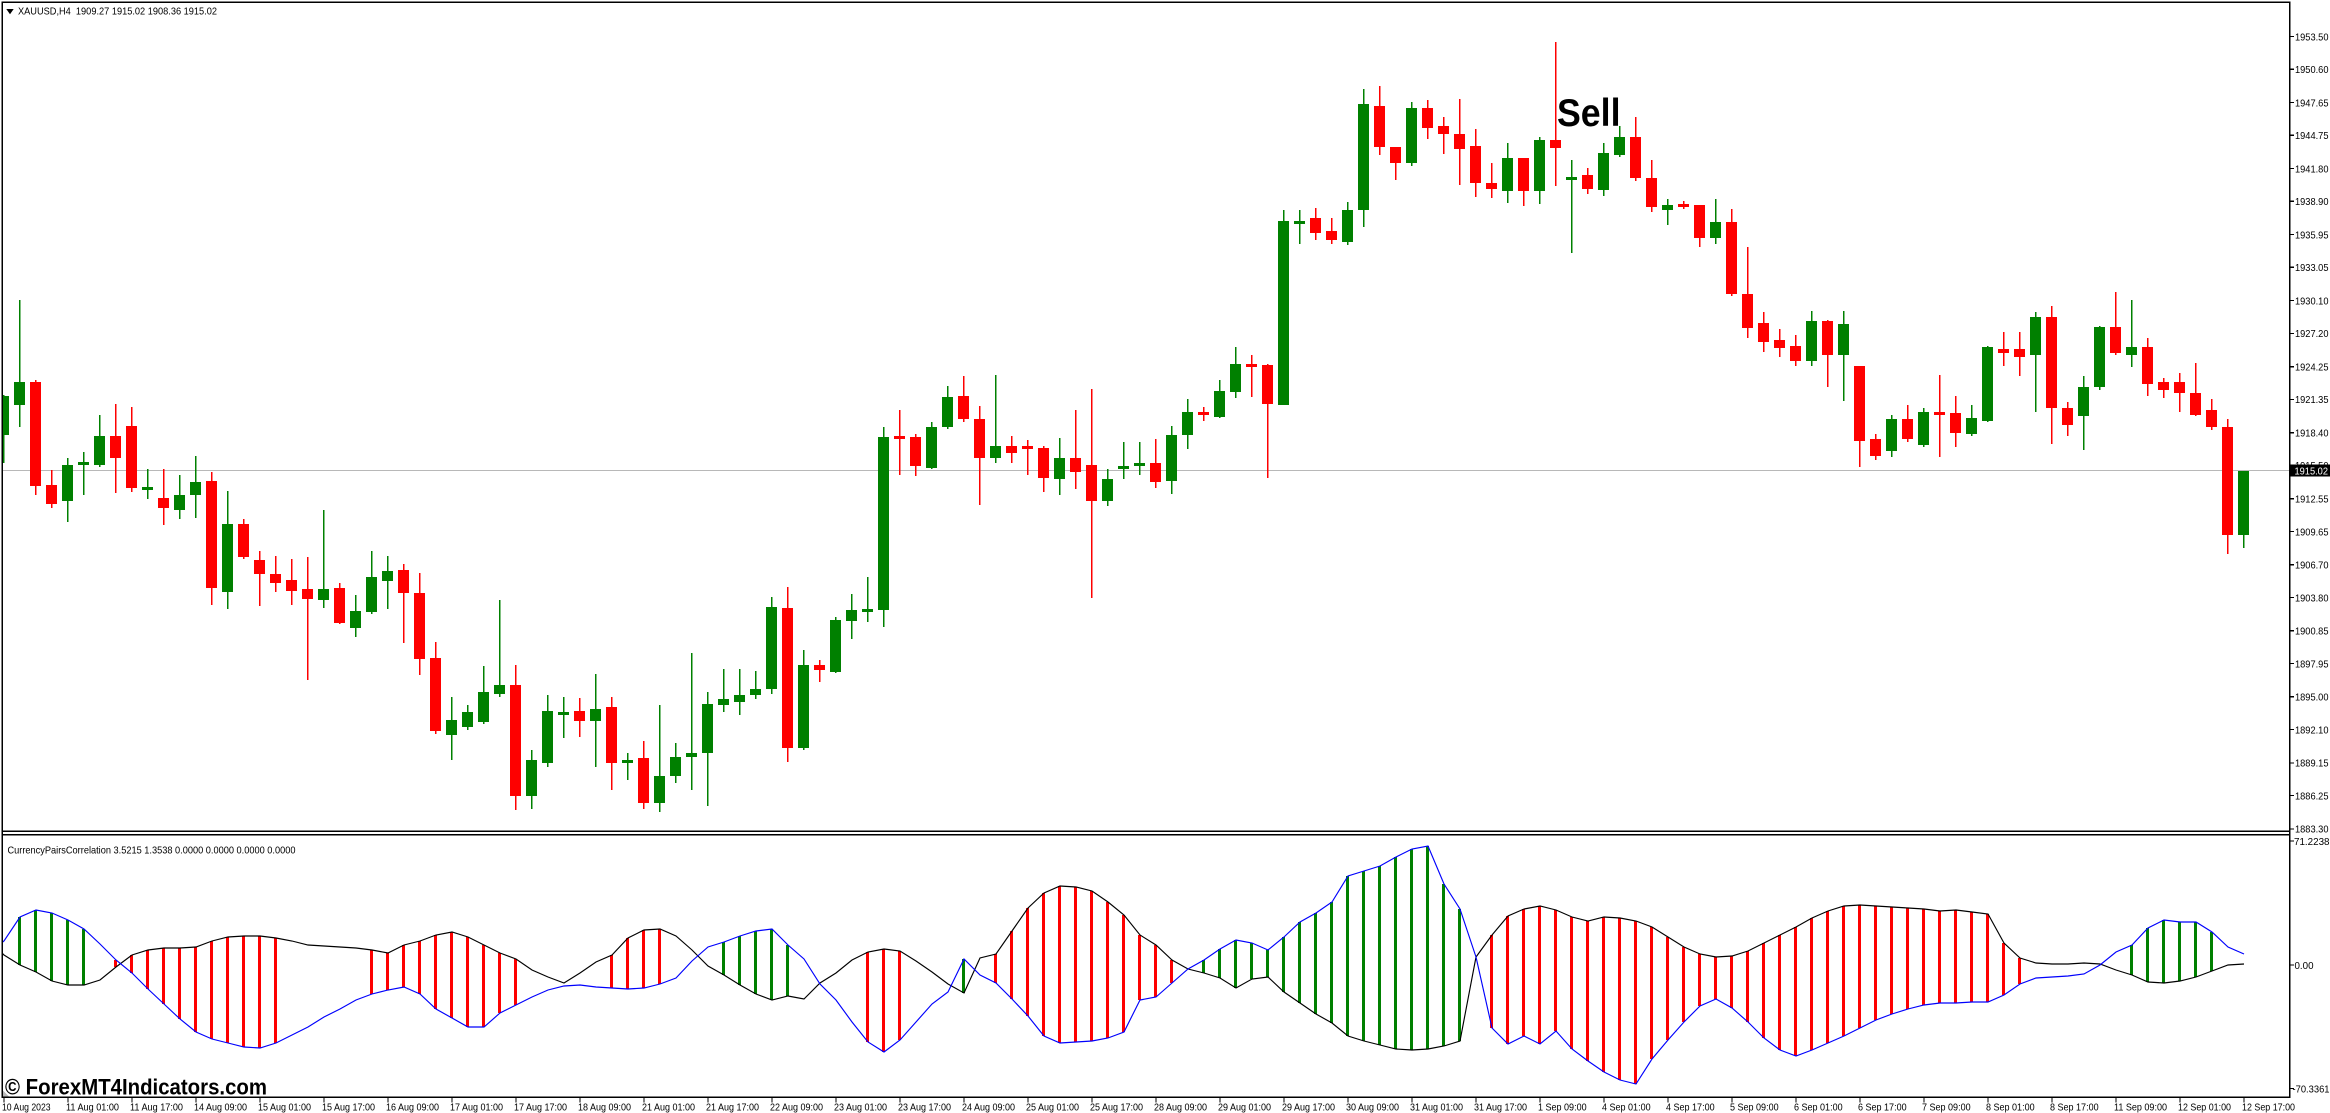 This screenshot has height=1113, width=2330. I want to click on svg-text: 11 Aug 17:00, so click(156, 1107).